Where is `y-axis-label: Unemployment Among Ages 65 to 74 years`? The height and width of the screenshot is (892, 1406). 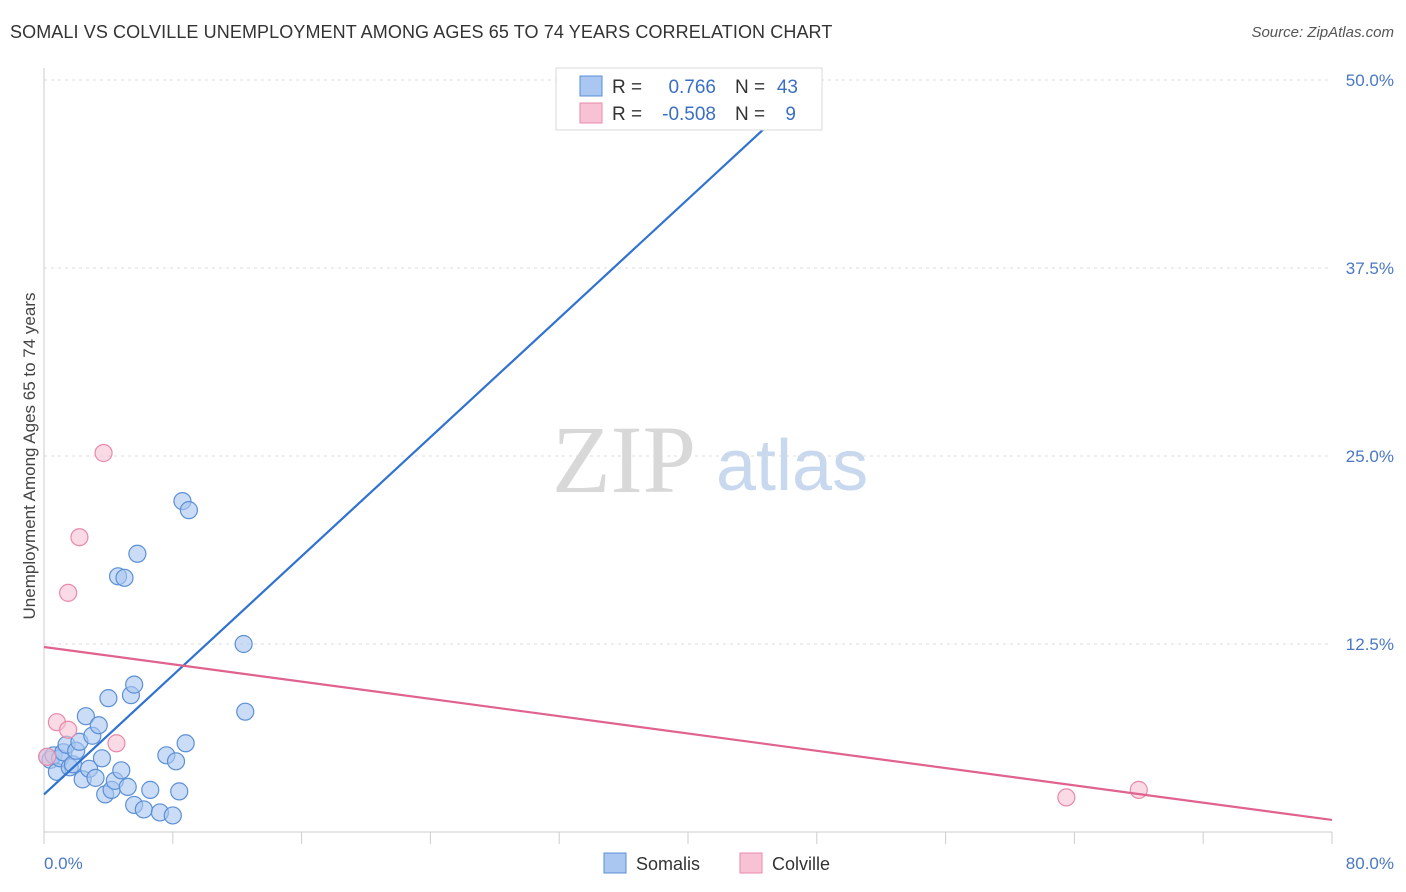
y-axis-label: Unemployment Among Ages 65 to 74 years is located at coordinates (29, 456).